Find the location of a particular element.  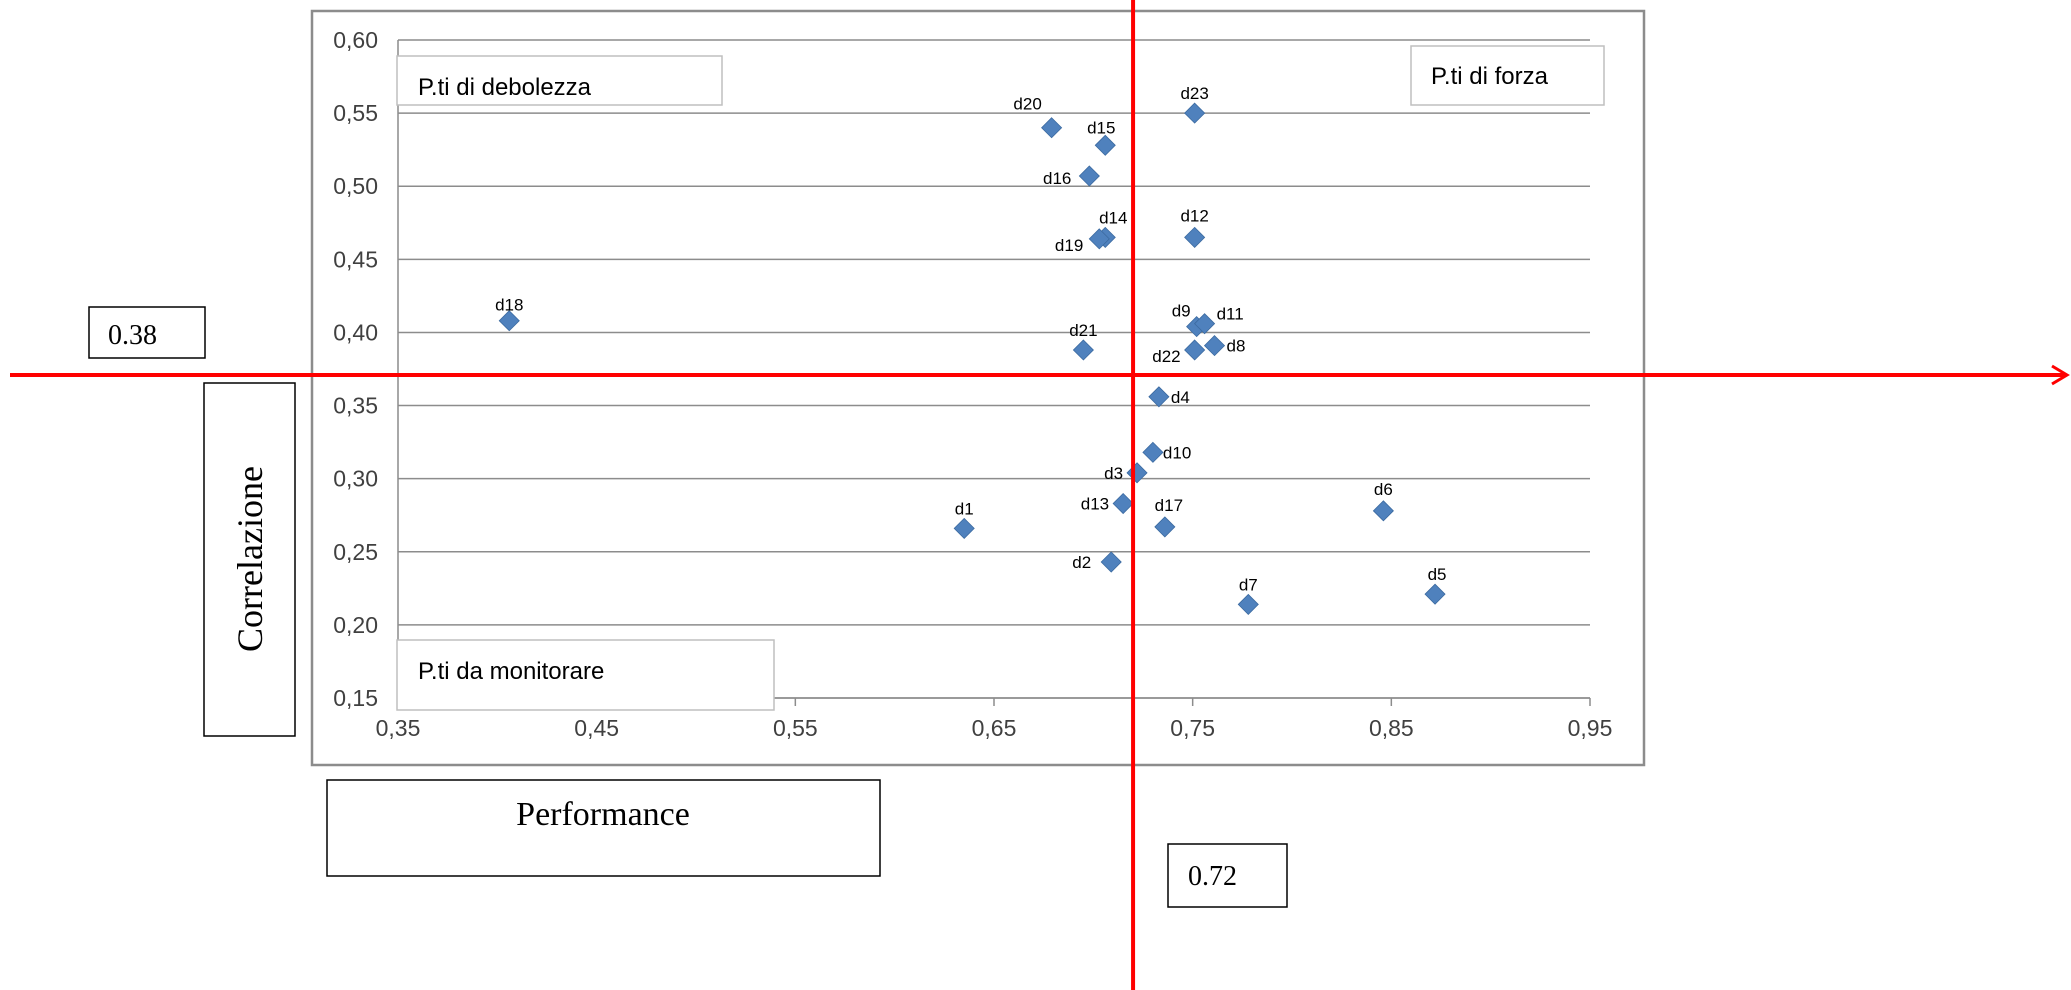

point-label-d4: d4 is located at coordinates (1180, 397).